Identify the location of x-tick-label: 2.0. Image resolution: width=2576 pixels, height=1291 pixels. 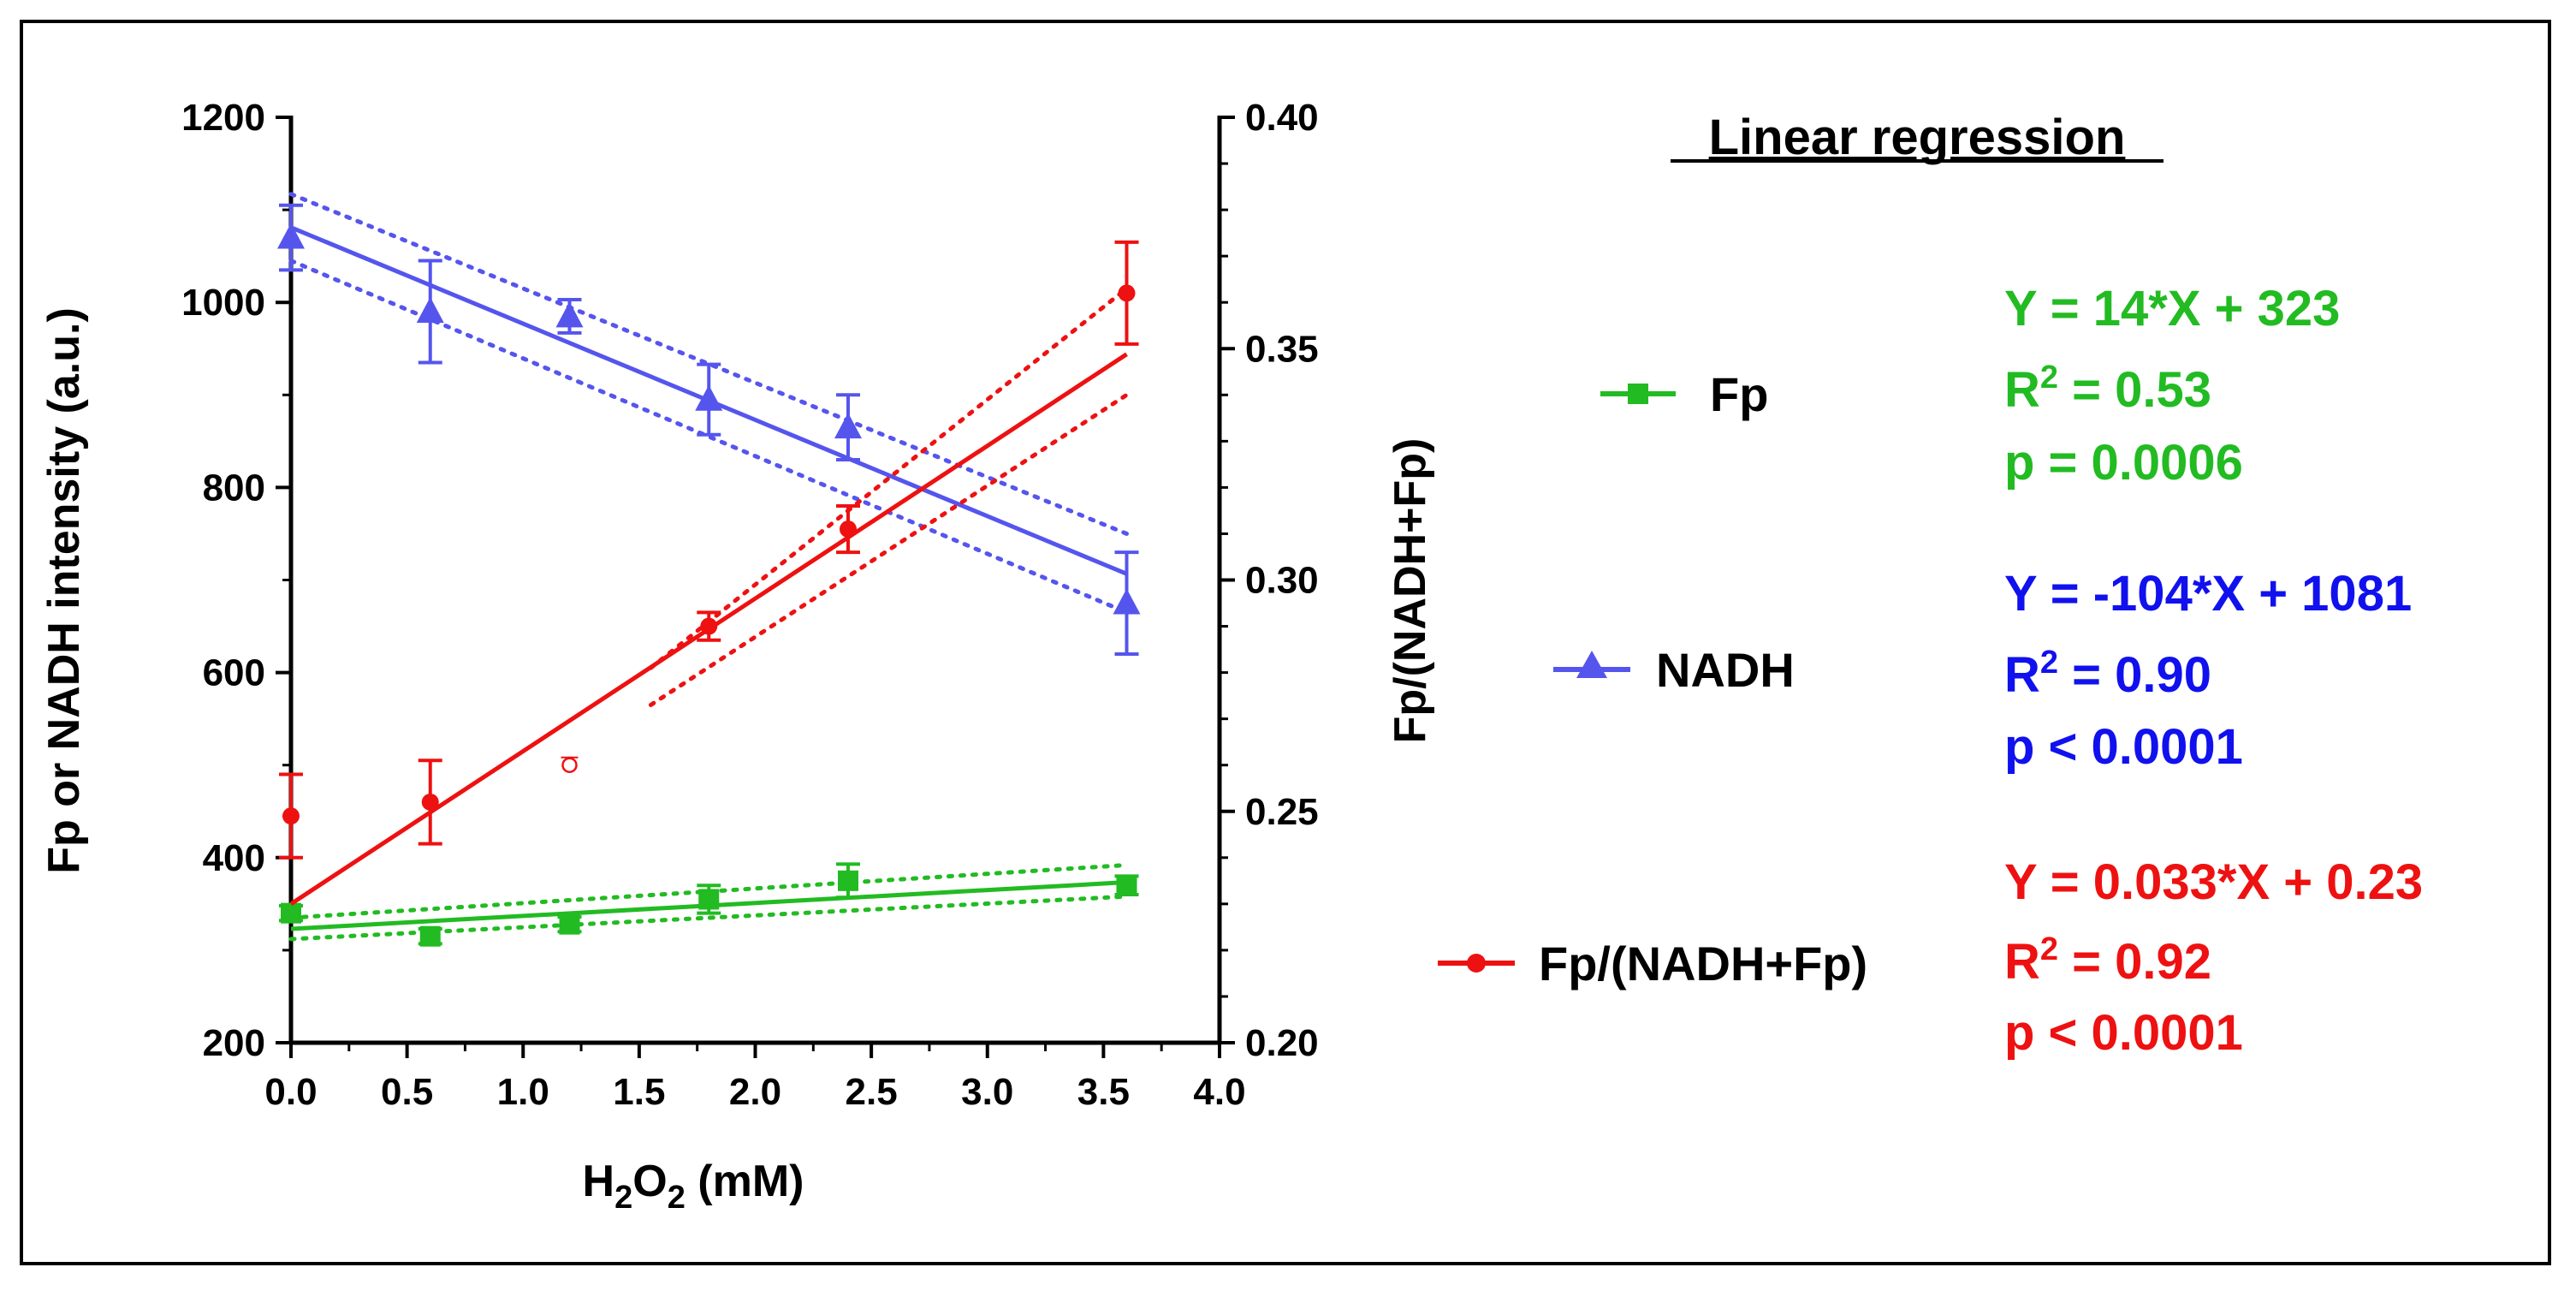
(755, 1092).